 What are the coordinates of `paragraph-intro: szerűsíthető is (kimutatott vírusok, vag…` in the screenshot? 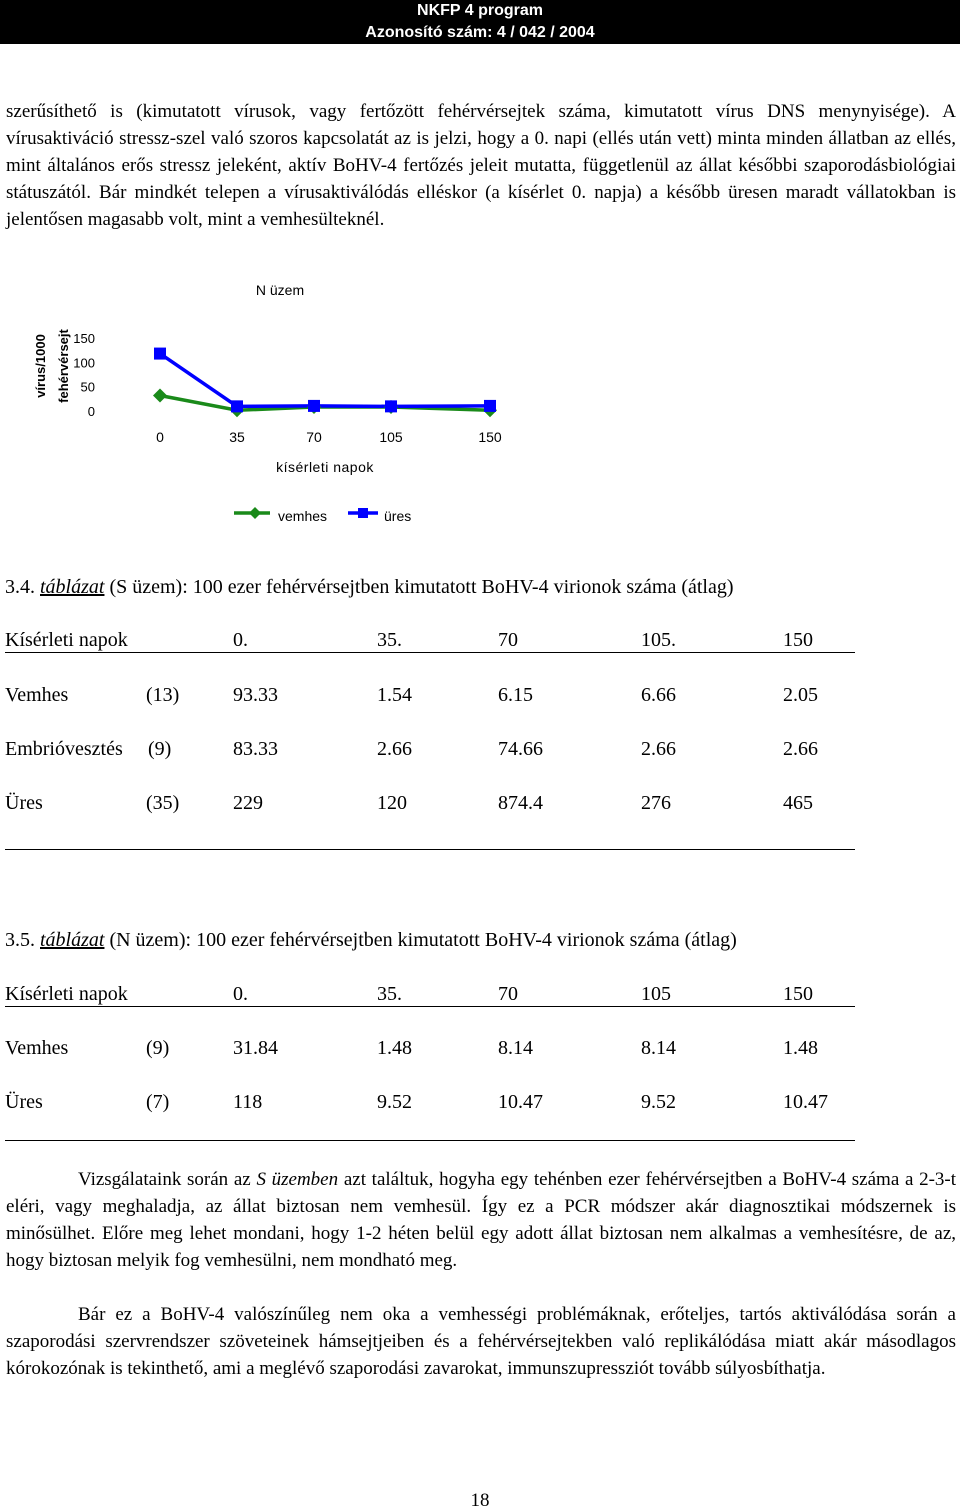 It's located at (481, 165).